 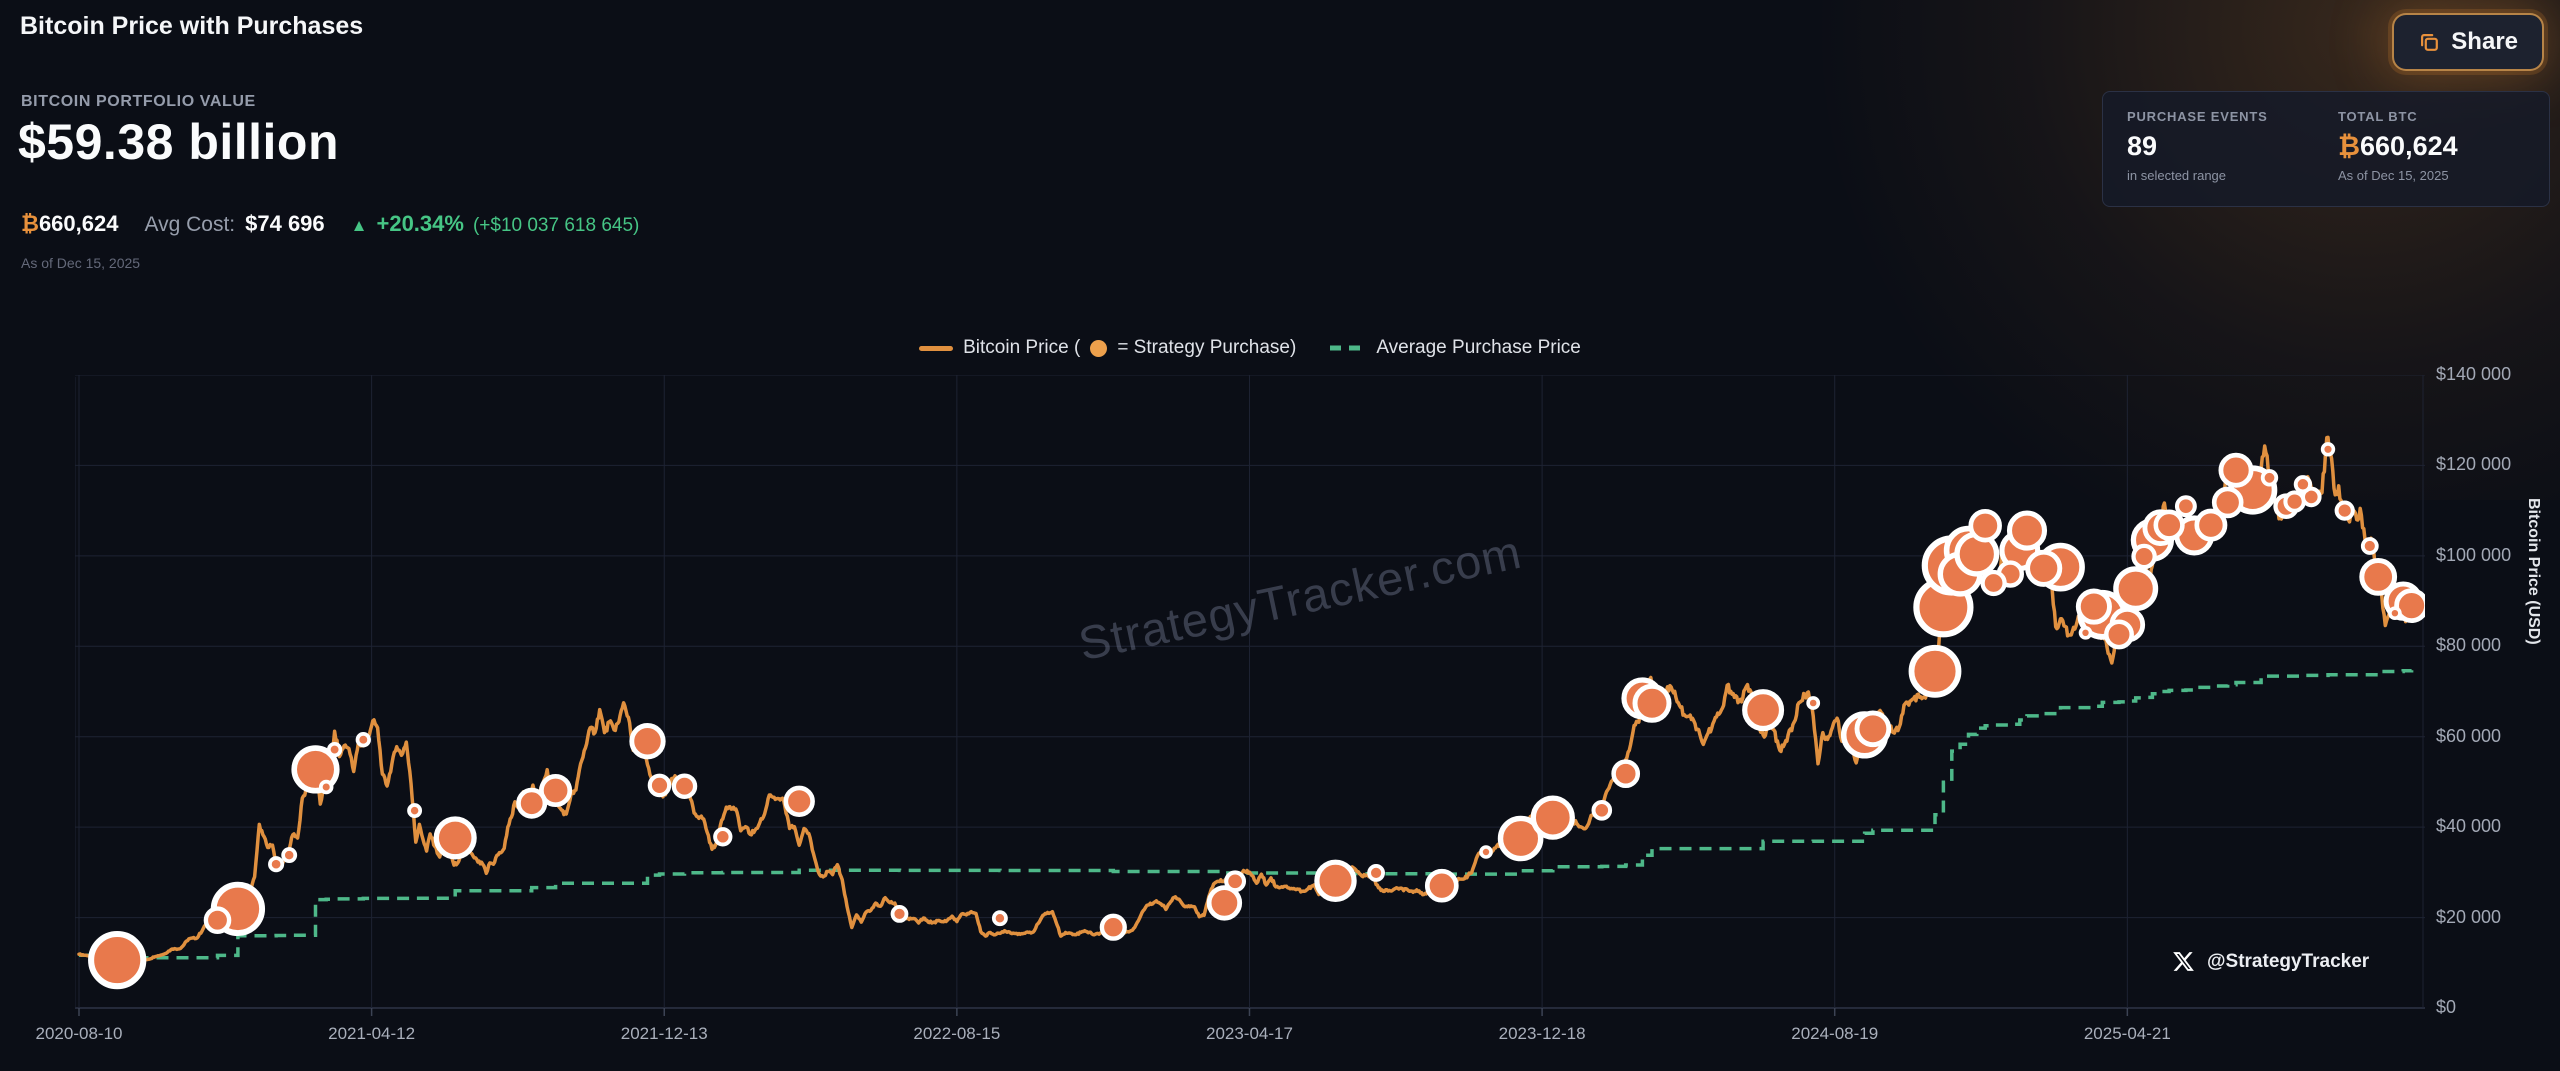 What do you see at coordinates (2378, 116) in the screenshot?
I see `total-btc-label: TOTAL BTC` at bounding box center [2378, 116].